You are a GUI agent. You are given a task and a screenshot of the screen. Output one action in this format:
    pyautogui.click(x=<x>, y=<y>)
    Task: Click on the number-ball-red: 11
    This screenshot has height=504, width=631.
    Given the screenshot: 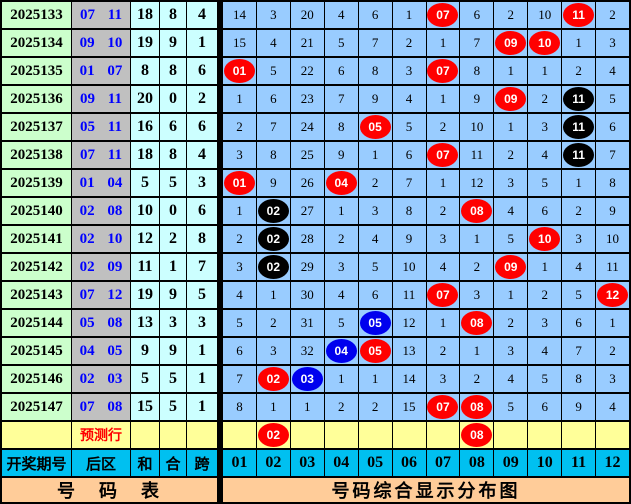 What is the action you would take?
    pyautogui.click(x=579, y=15)
    